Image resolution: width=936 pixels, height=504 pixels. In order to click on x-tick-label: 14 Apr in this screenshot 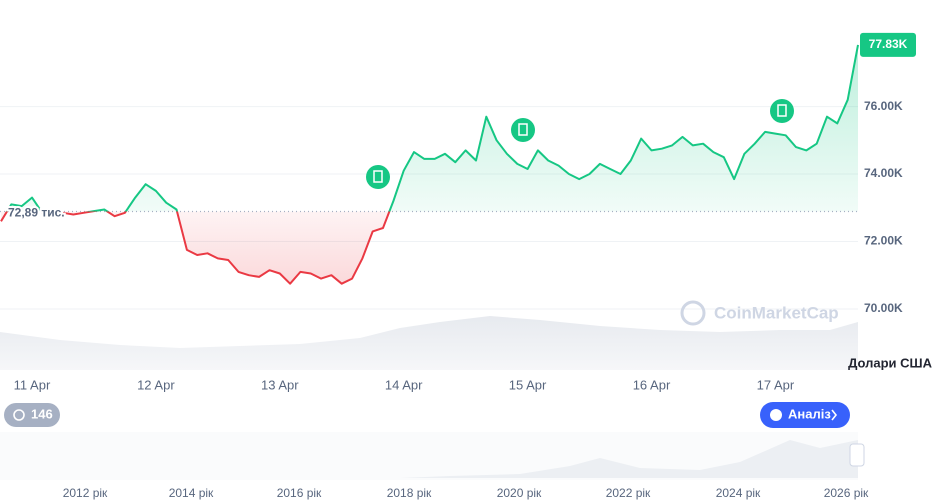, I will do `click(404, 384)`.